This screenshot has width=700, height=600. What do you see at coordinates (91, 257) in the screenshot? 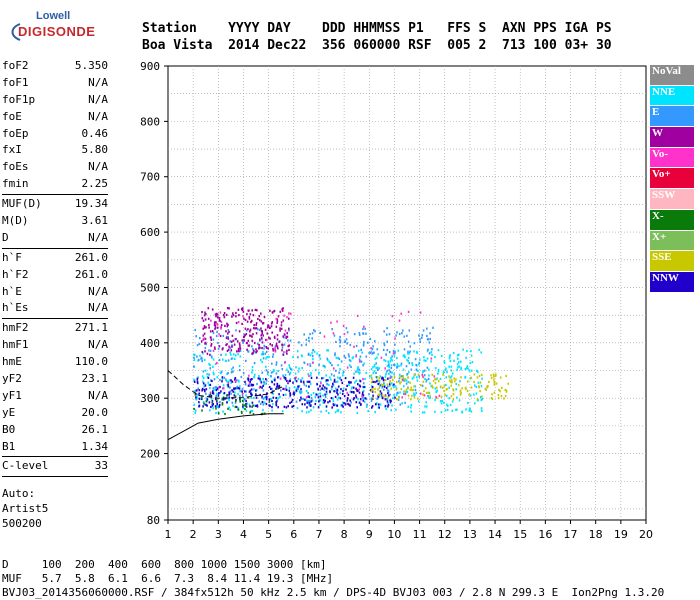
I see `parameter-value: 261.0` at bounding box center [91, 257].